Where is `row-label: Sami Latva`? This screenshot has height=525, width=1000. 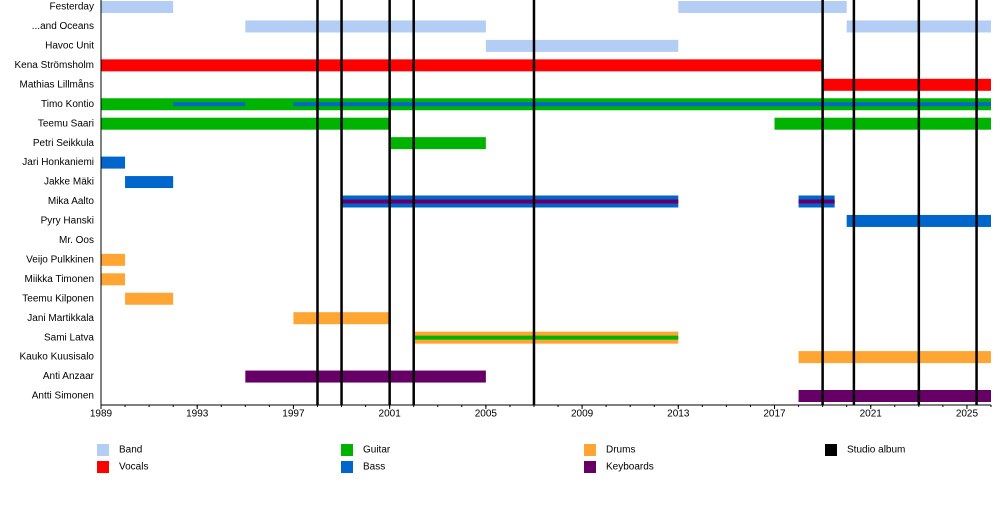
row-label: Sami Latva is located at coordinates (69, 337).